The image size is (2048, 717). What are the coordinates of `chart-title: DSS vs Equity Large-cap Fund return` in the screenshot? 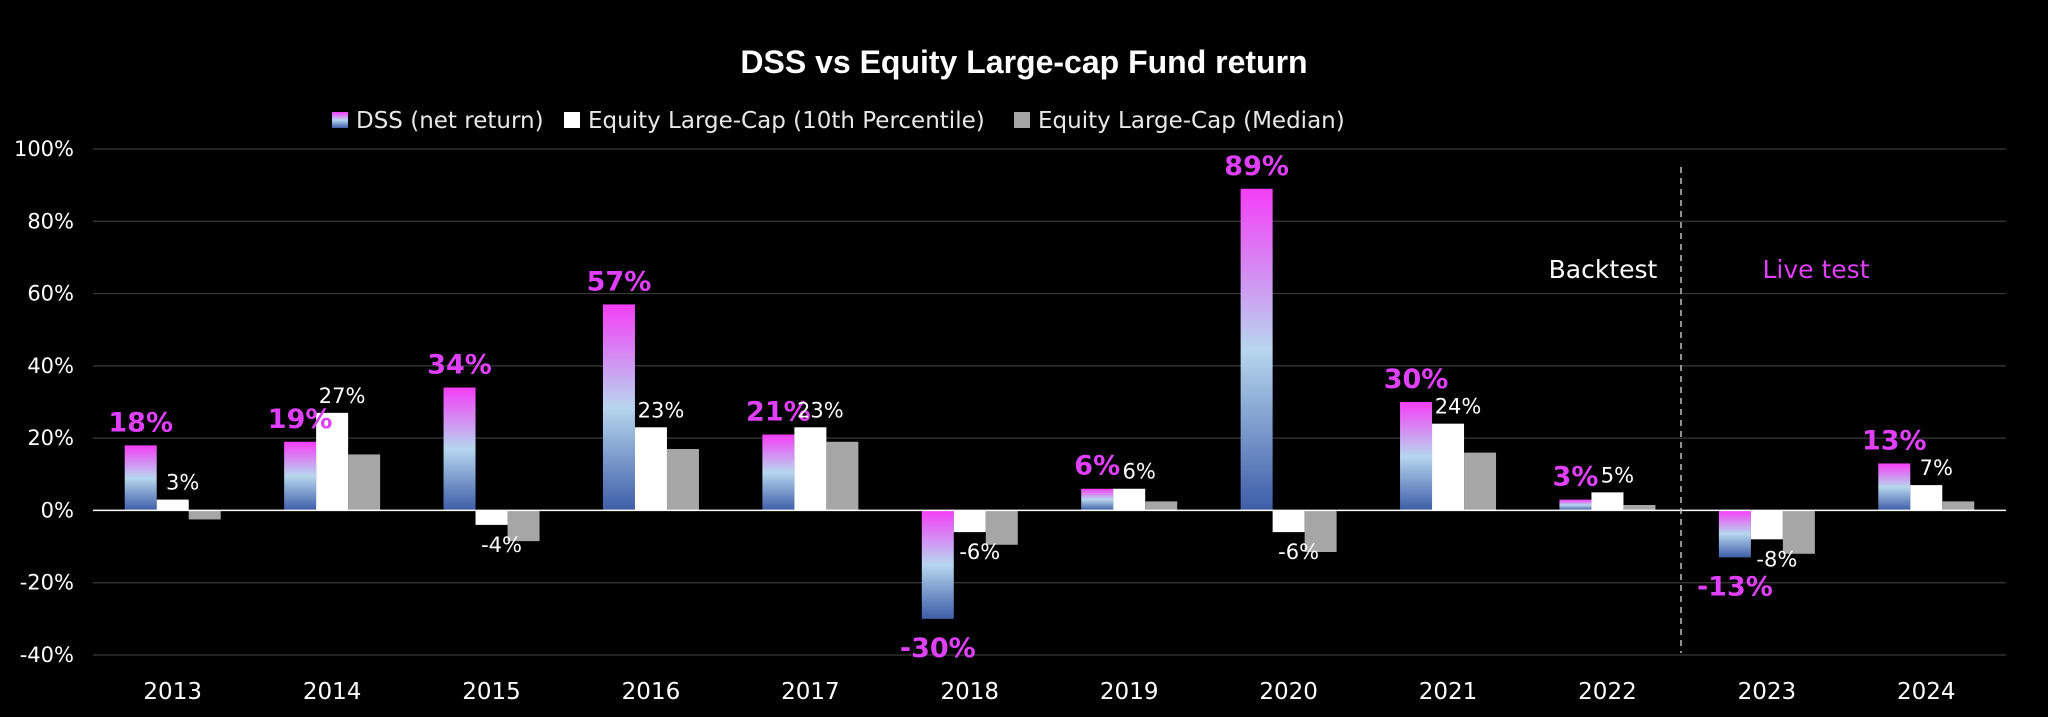 It's located at (1023, 62).